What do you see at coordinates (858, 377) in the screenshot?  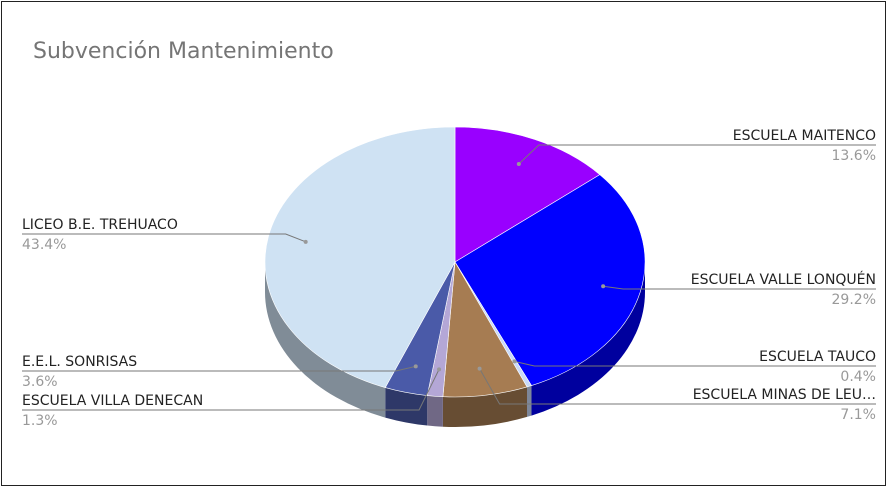 I see `slice-value-label: 0.4%` at bounding box center [858, 377].